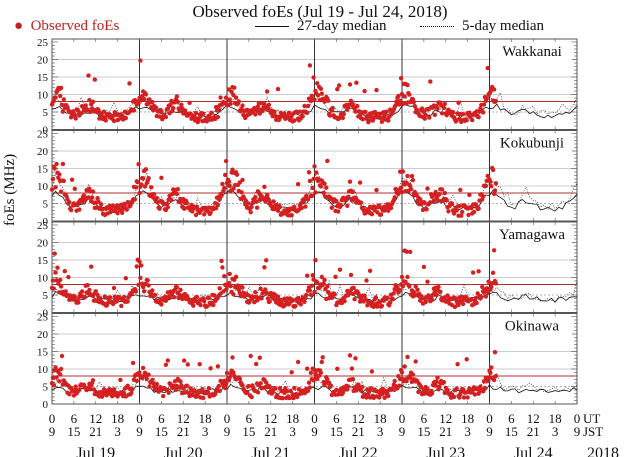 This screenshot has width=640, height=457. What do you see at coordinates (270, 451) in the screenshot?
I see `day-label: Jul 21` at bounding box center [270, 451].